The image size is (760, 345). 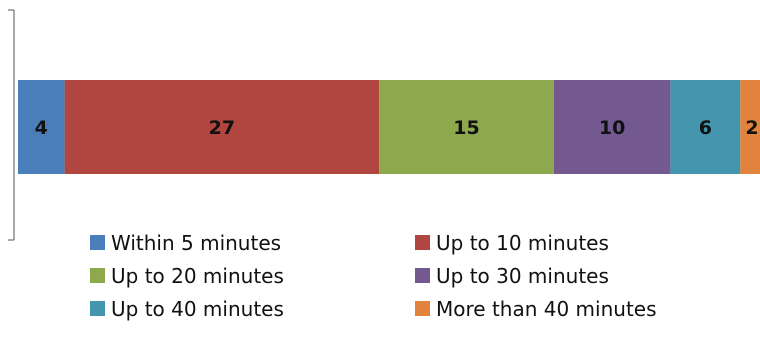 I want to click on legend-item: Up to 40 minutes, so click(x=252, y=308).